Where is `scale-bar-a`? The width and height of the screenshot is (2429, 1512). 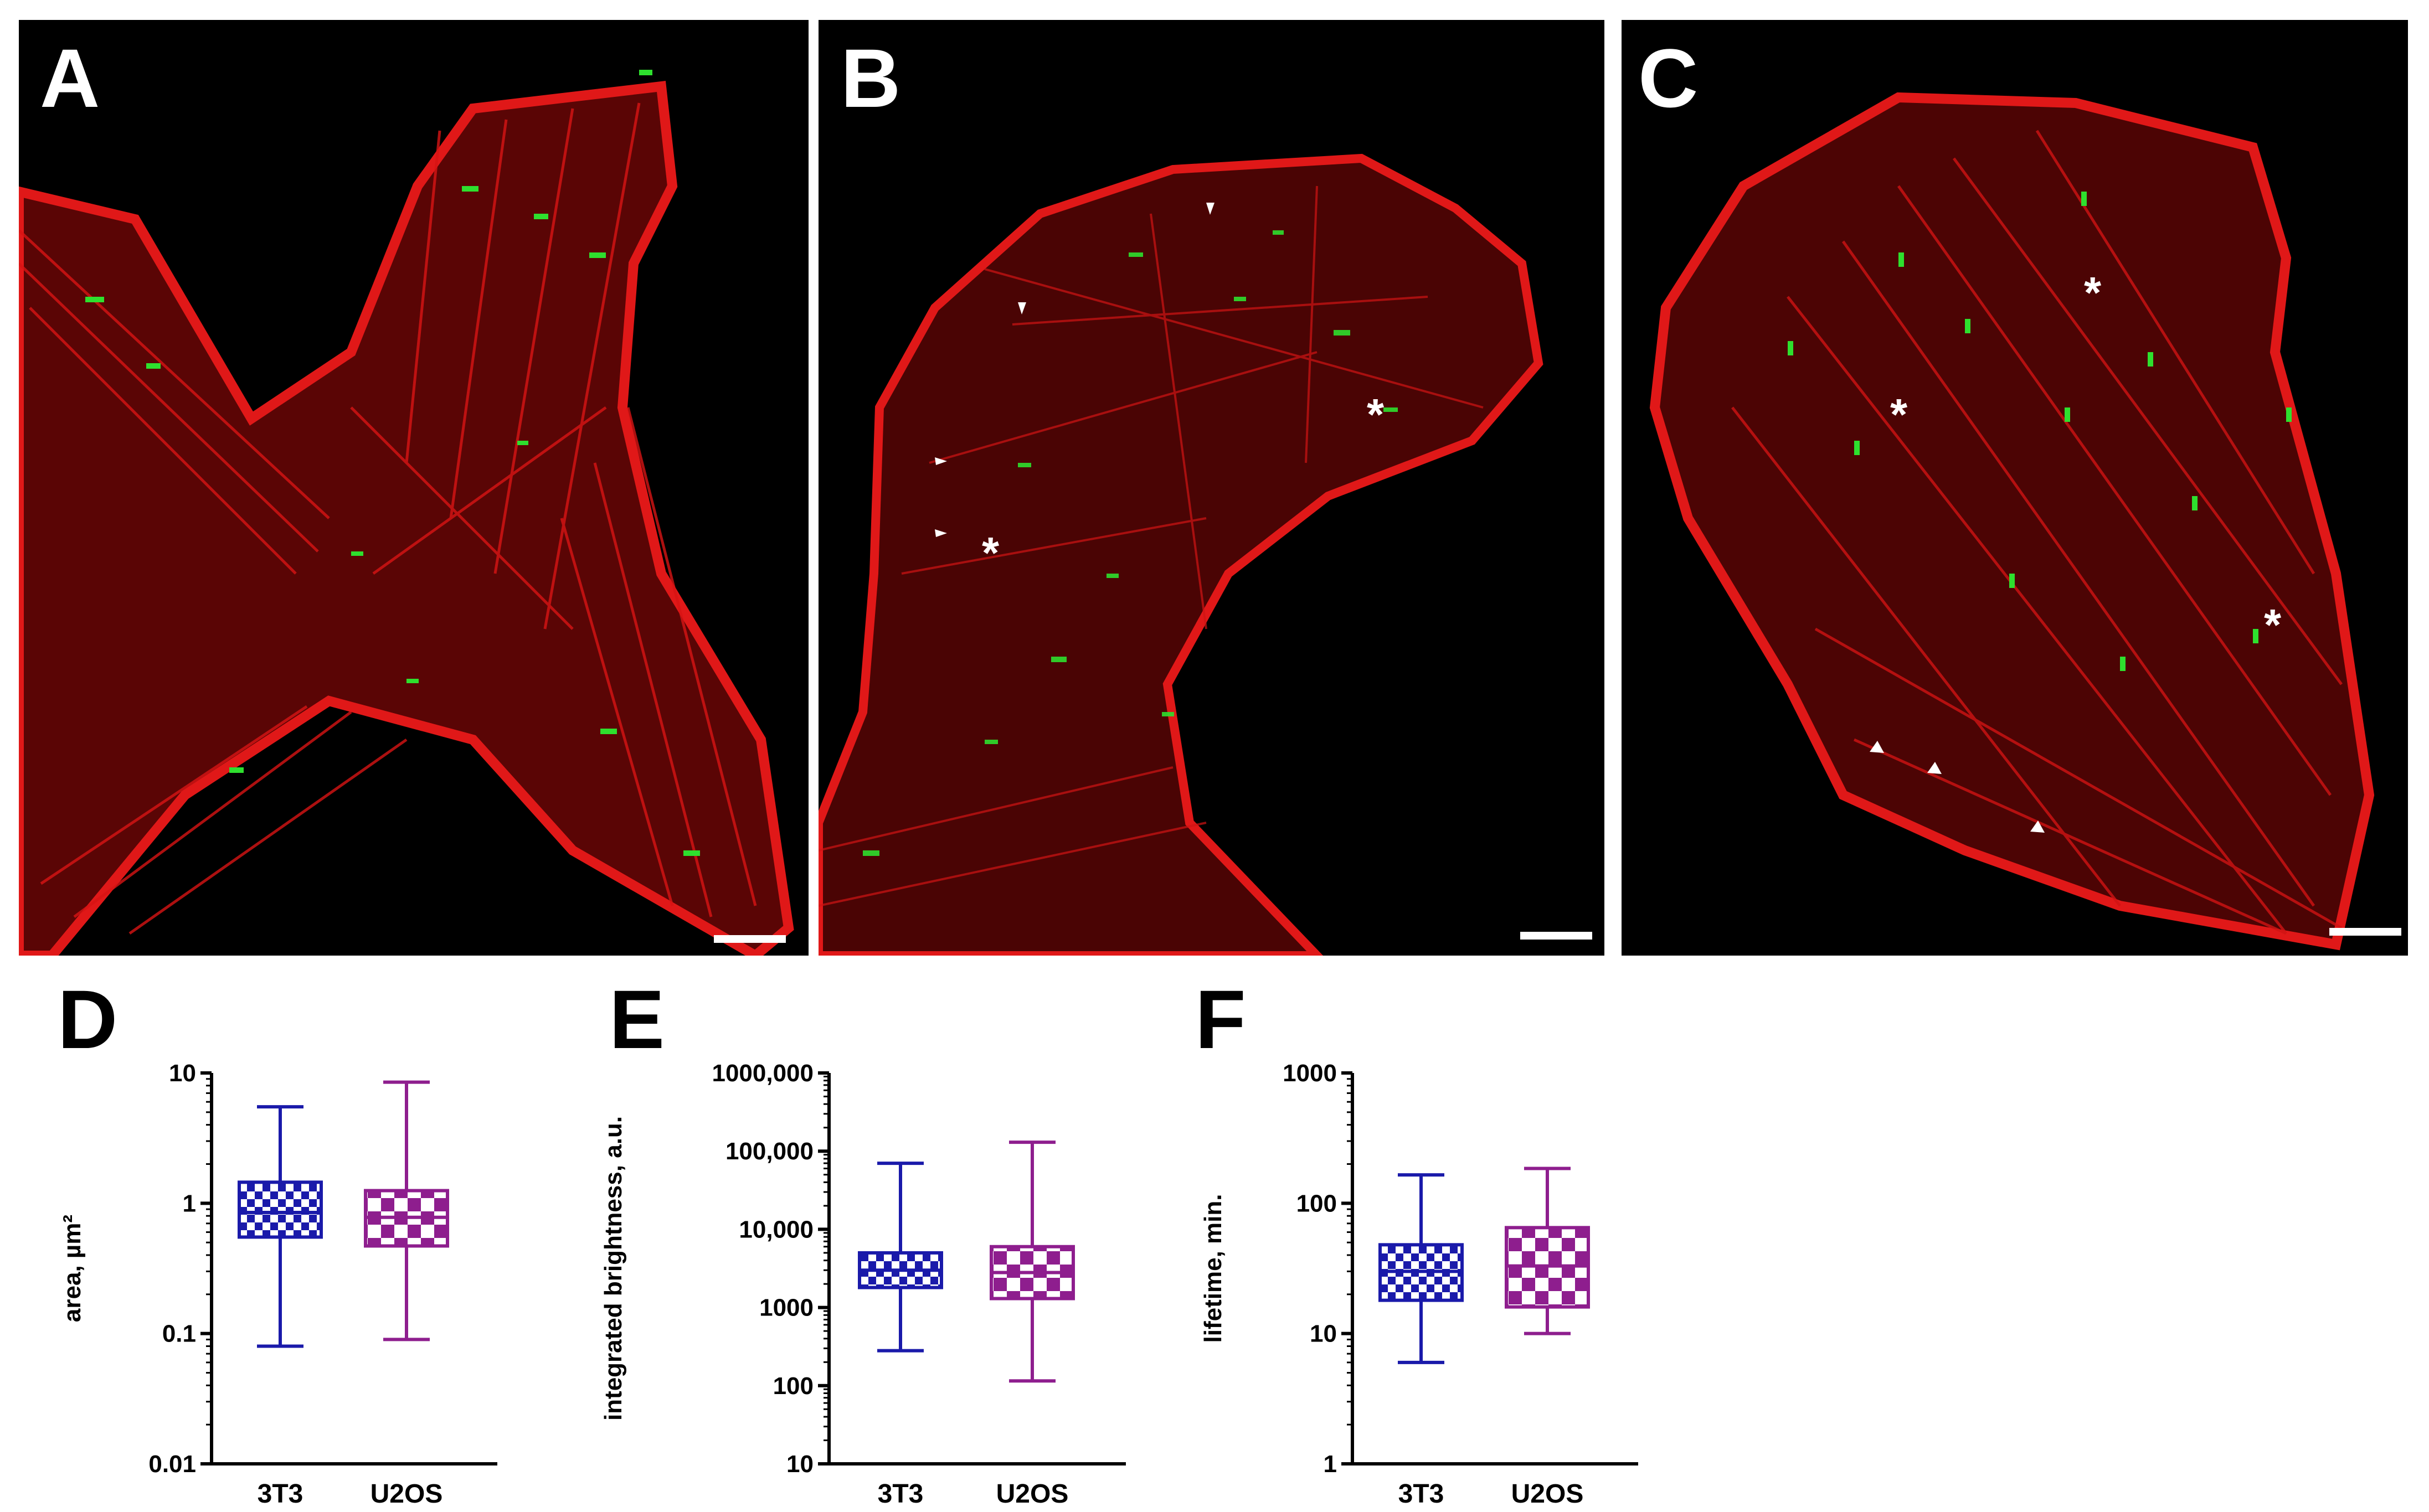
scale-bar-a is located at coordinates (750, 939).